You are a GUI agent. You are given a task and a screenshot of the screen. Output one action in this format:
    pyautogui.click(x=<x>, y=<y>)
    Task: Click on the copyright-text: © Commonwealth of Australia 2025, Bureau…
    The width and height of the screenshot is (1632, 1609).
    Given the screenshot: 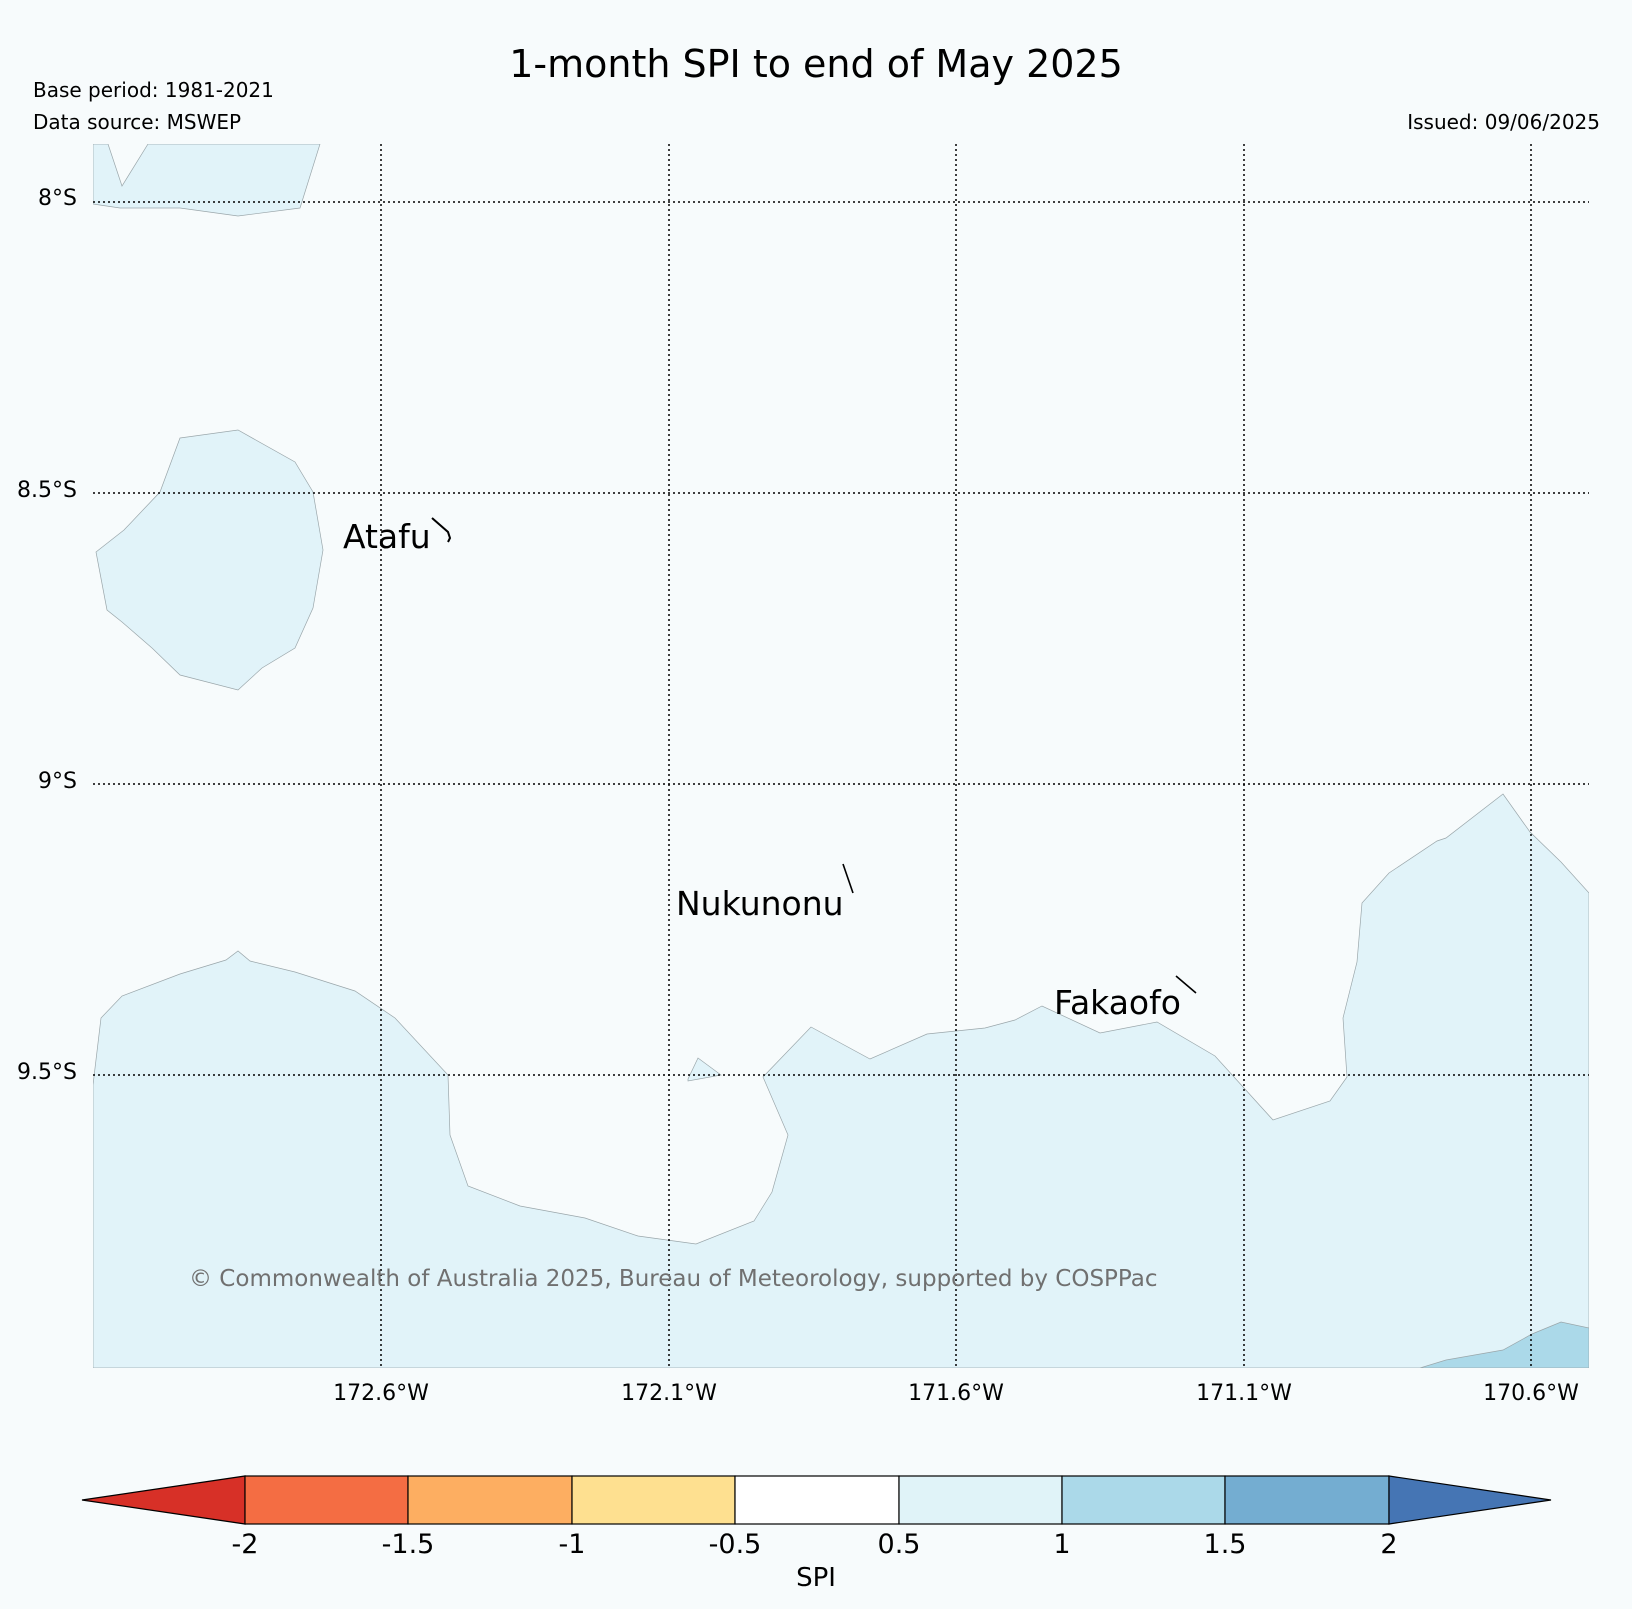 What is the action you would take?
    pyautogui.click(x=673, y=1279)
    